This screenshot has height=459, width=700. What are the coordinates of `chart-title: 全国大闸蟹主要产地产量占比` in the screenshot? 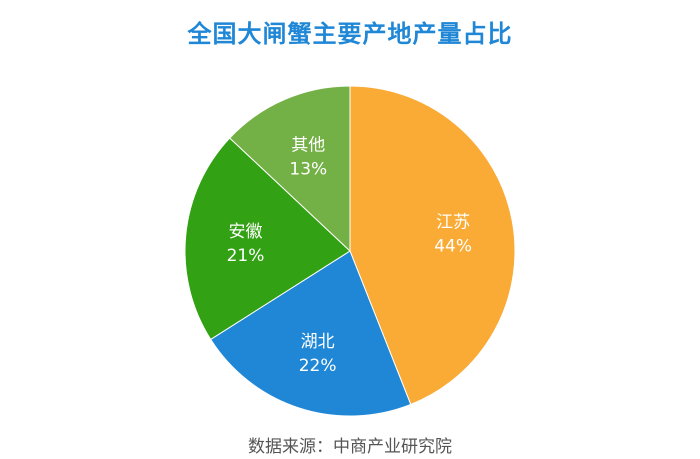 It's located at (350, 34).